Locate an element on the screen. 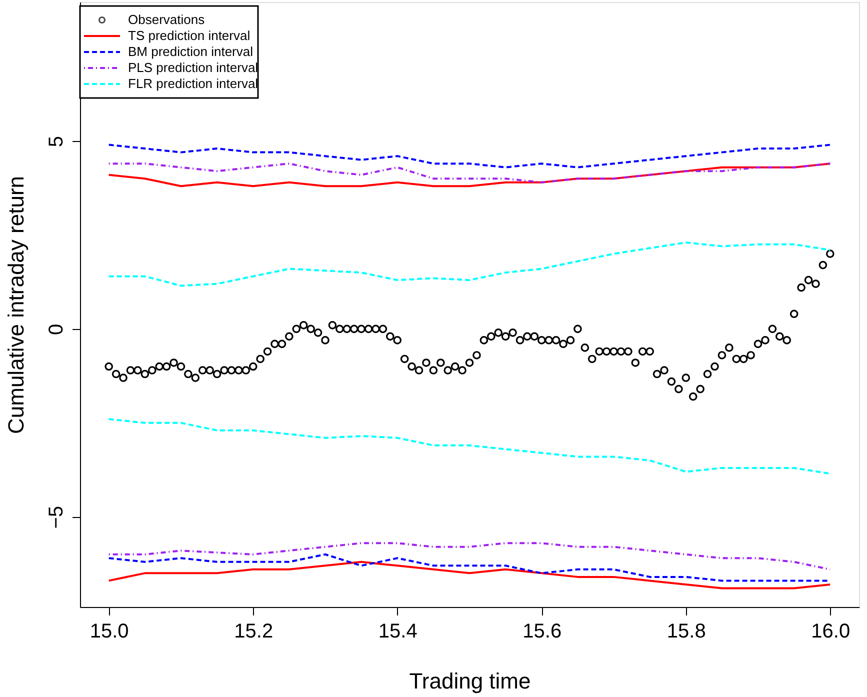  legend-label: BM prediction interval is located at coordinates (191, 51).